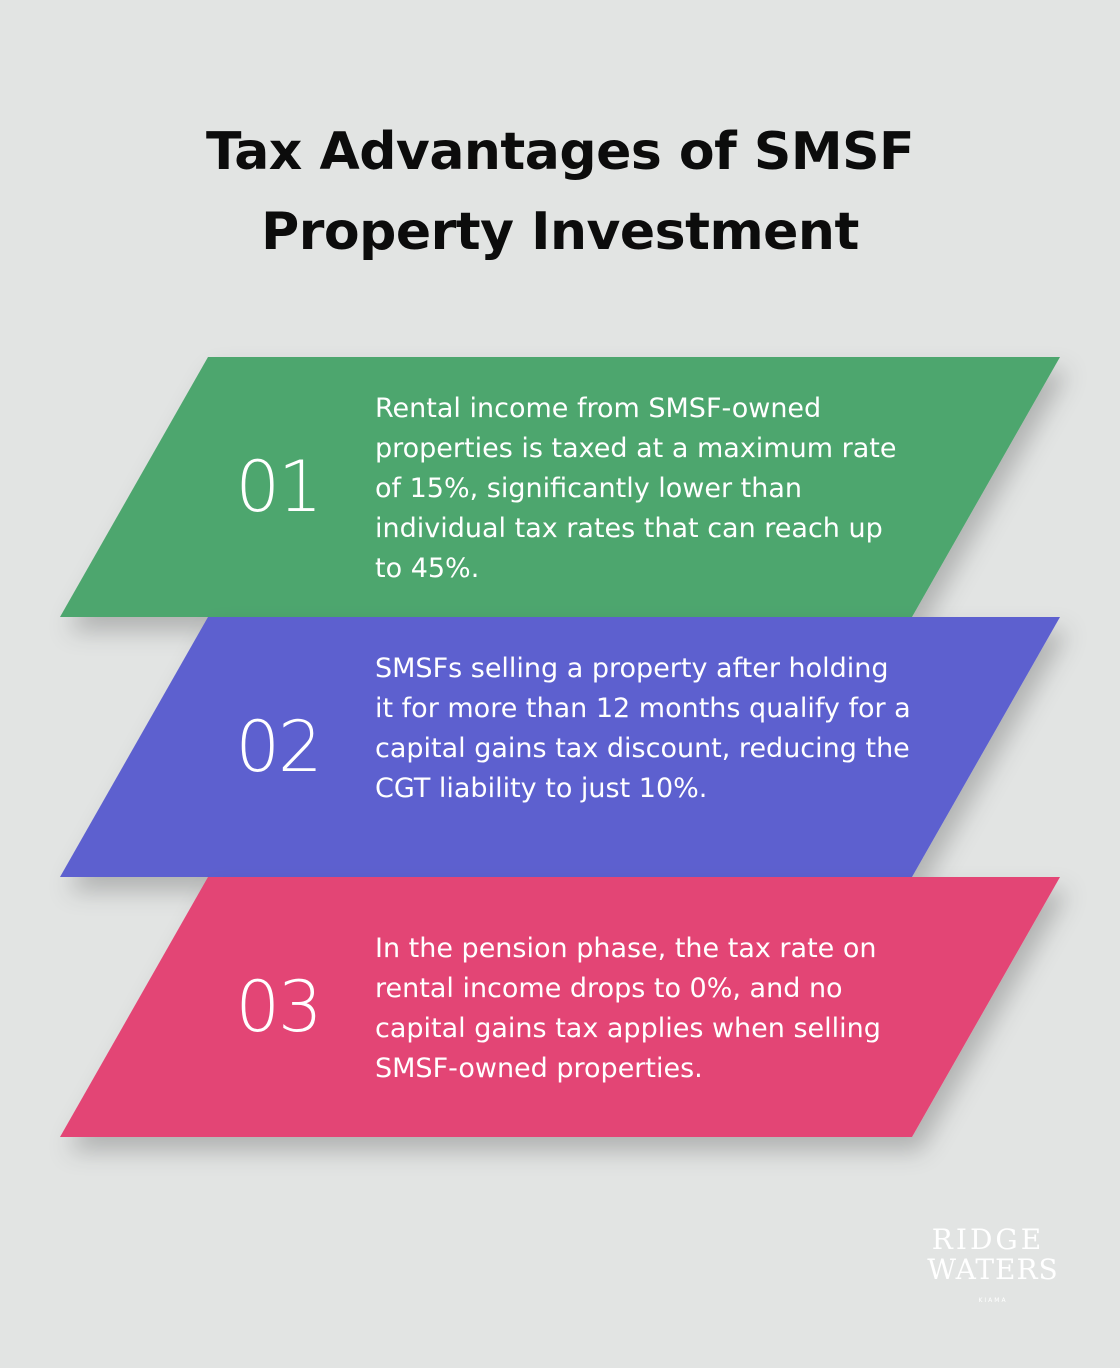 This screenshot has height=1368, width=1120. I want to click on brand-logo-line-3: KIAMA, so click(993, 1300).